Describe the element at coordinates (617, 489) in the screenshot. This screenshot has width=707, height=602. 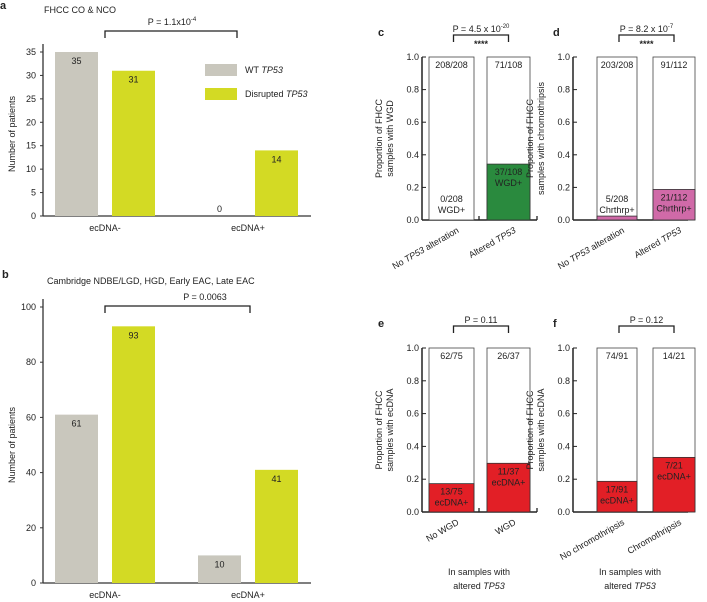
I see `bar-fraction-label: 17/91` at that location.